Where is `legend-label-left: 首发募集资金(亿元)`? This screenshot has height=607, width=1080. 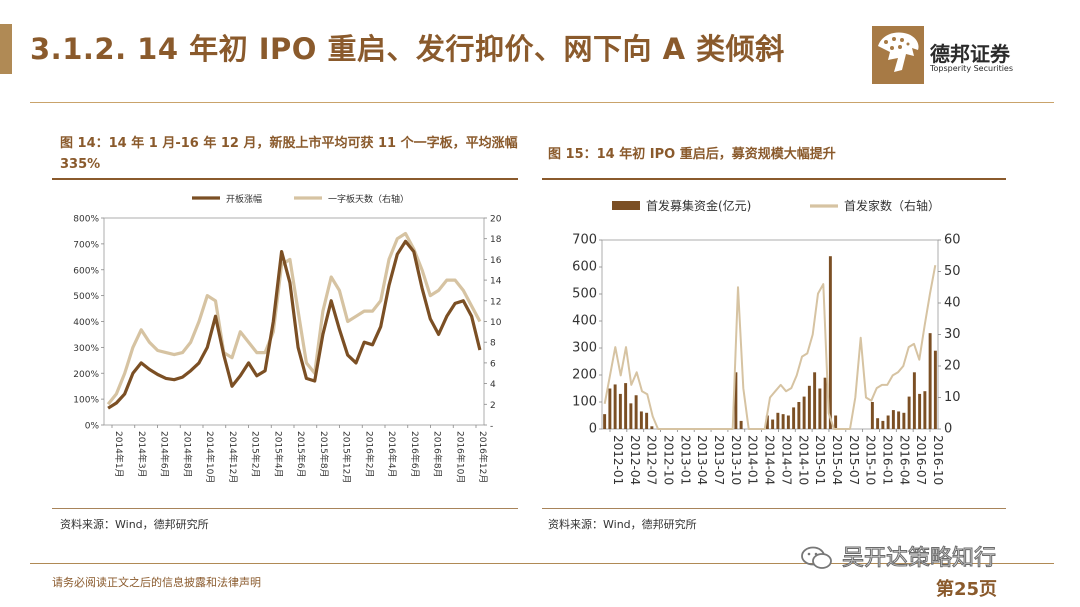
legend-label-left: 首发募集资金(亿元) is located at coordinates (698, 205).